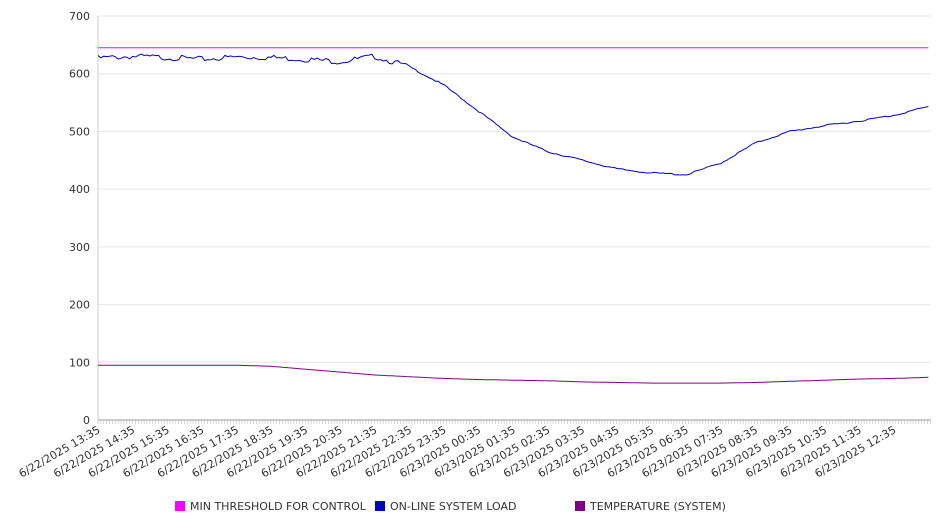  I want to click on y-tick-label: 300, so click(79, 247).